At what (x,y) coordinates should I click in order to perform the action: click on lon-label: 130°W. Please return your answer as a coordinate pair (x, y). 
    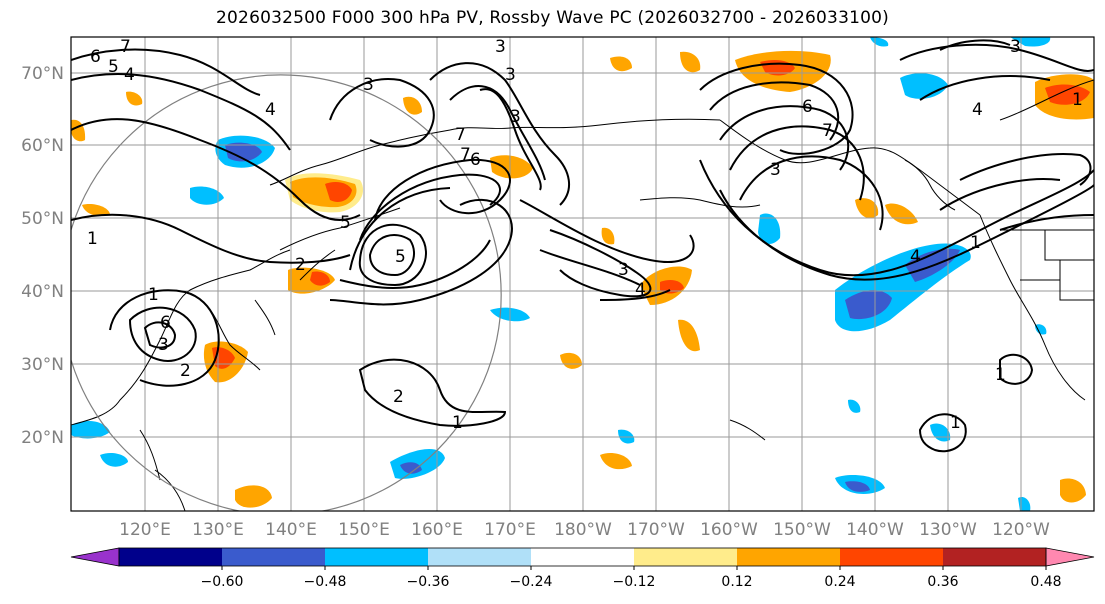
    Looking at the image, I should click on (948, 530).